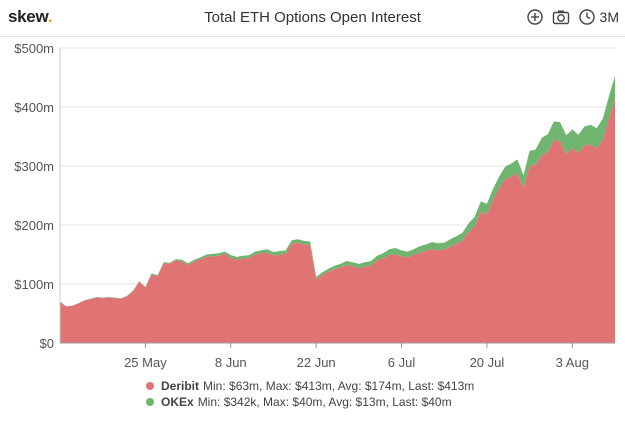 This screenshot has height=421, width=625. Describe the element at coordinates (572, 362) in the screenshot. I see `x-tick-label: 3 Aug` at that location.